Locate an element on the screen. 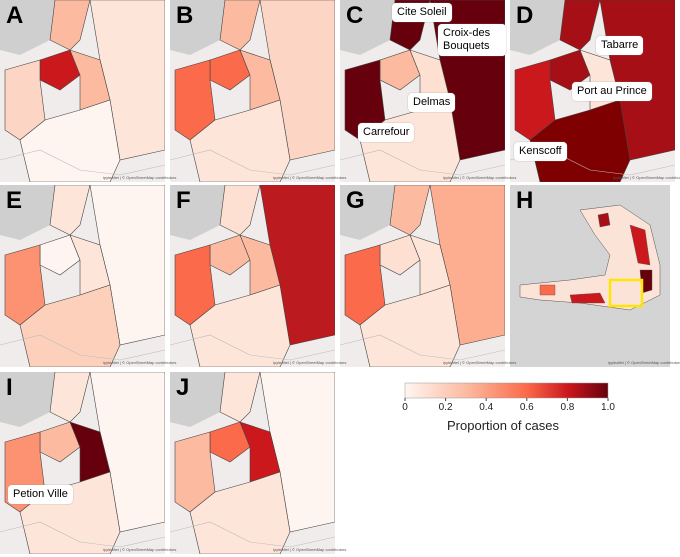 This screenshot has height=557, width=680. place-label: Kenscoff is located at coordinates (540, 151).